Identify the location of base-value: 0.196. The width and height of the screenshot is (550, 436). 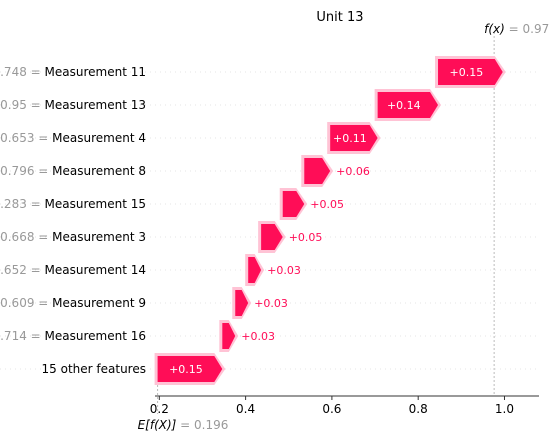
(211, 425).